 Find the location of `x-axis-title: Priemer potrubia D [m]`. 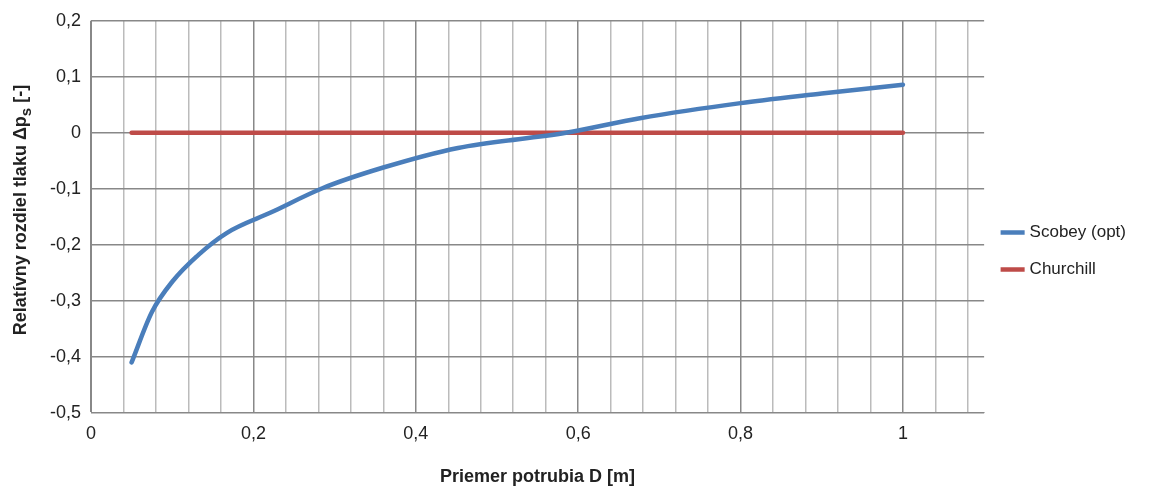

x-axis-title: Priemer potrubia D [m] is located at coordinates (538, 476).